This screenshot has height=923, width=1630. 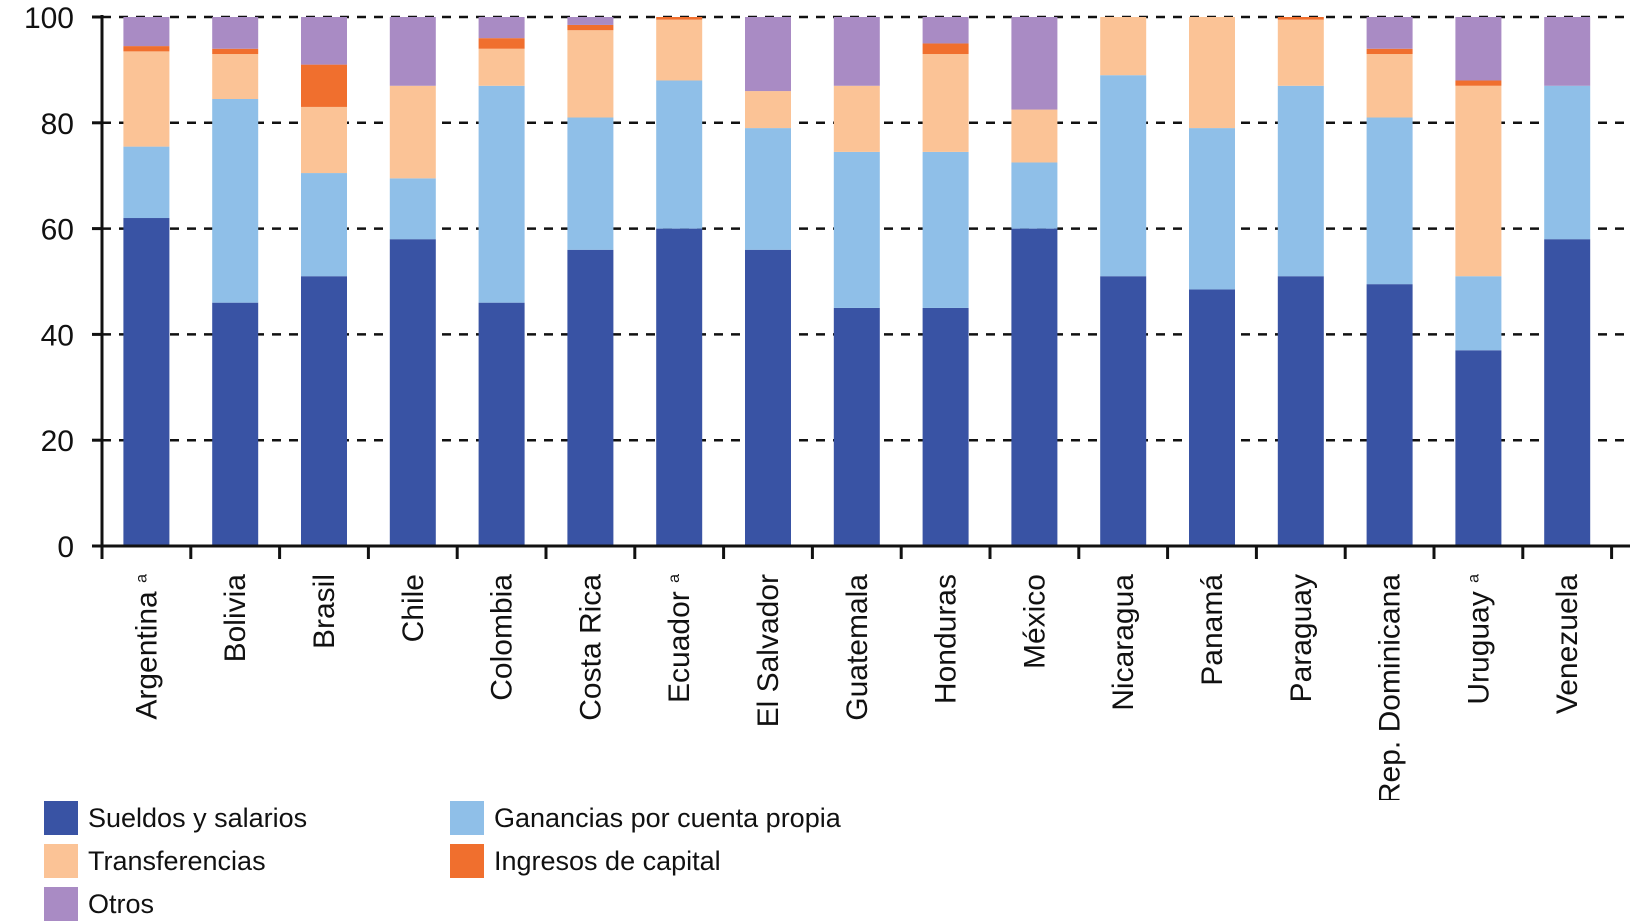 I want to click on legend-item-capital: Ingresos de capital, so click(x=585, y=861).